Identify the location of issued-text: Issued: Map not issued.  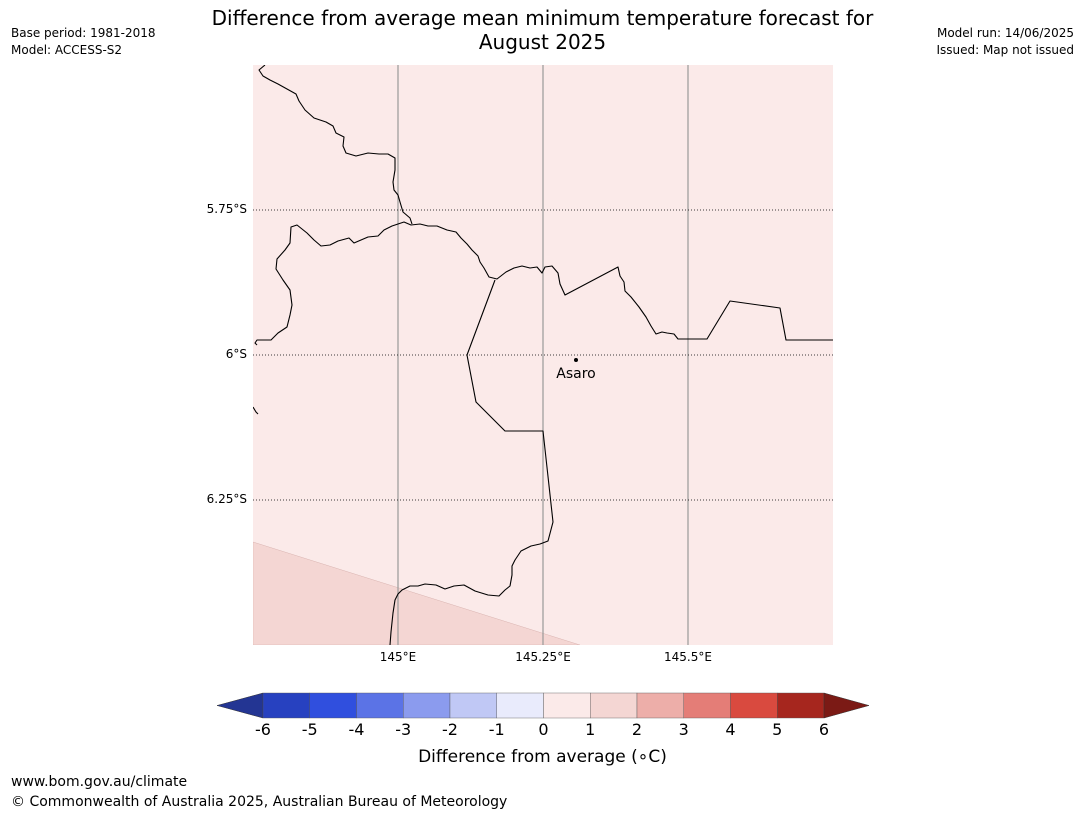
(1005, 50).